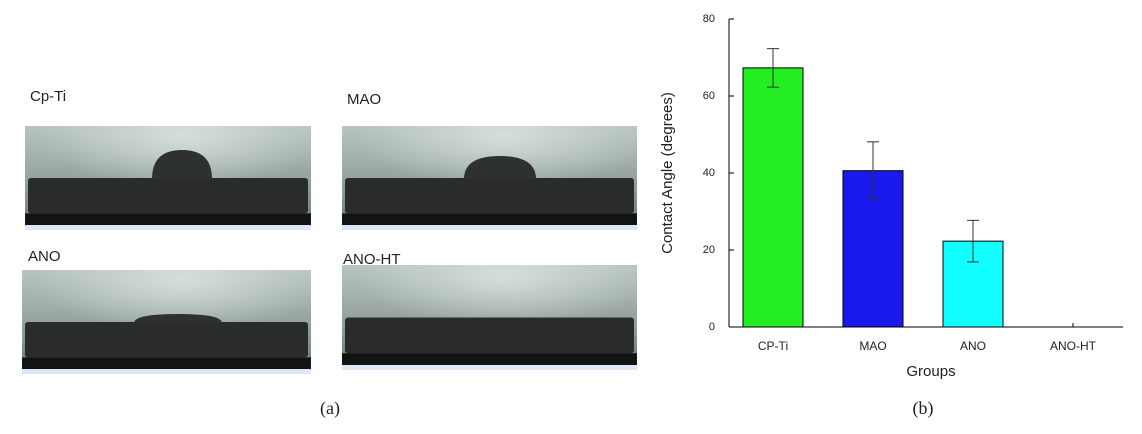 Image resolution: width=1142 pixels, height=434 pixels. What do you see at coordinates (48, 96) in the screenshot?
I see `photo-label: Cp-Ti` at bounding box center [48, 96].